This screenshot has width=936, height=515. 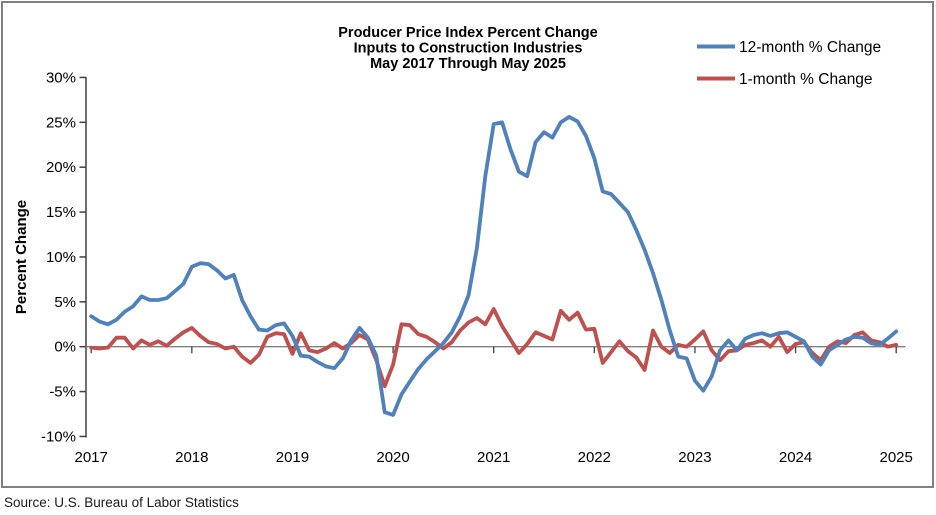 What do you see at coordinates (61, 257) in the screenshot?
I see `y-tick-label: 10%` at bounding box center [61, 257].